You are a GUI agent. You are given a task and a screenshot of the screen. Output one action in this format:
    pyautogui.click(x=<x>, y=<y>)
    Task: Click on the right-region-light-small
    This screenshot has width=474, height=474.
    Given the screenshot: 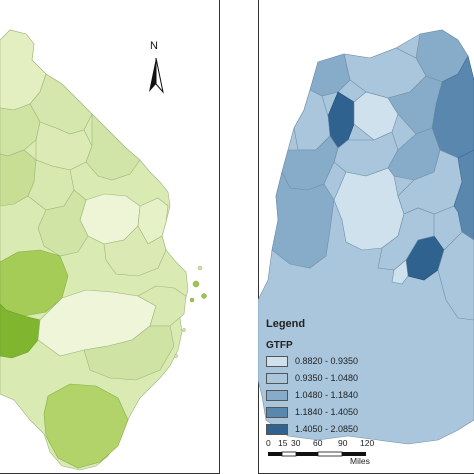 What is the action you would take?
    pyautogui.click(x=400, y=272)
    